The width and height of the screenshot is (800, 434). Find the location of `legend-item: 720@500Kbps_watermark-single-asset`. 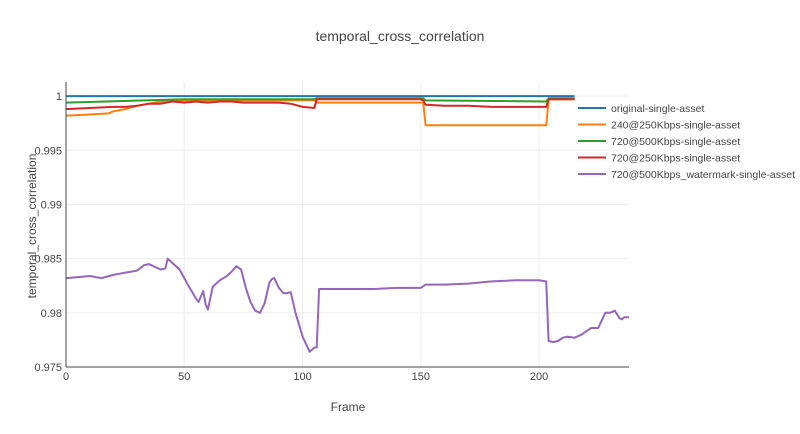

legend-item: 720@500Kbps_watermark-single-asset is located at coordinates (686, 175).